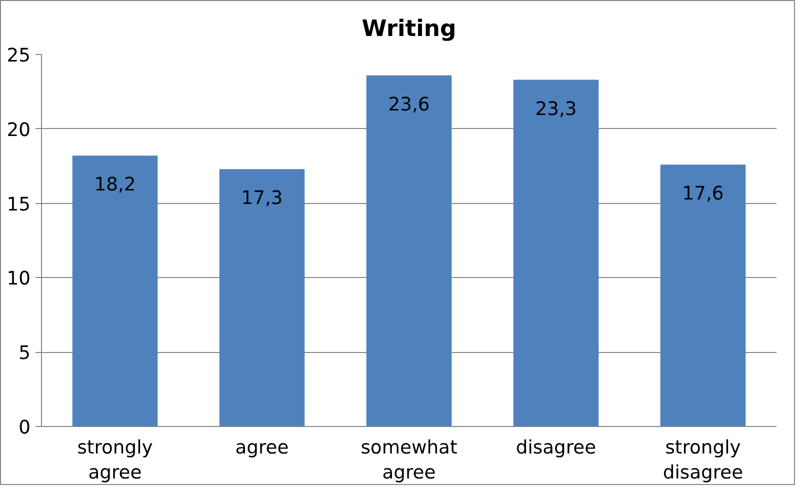  I want to click on data-label: 18,2, so click(115, 185).